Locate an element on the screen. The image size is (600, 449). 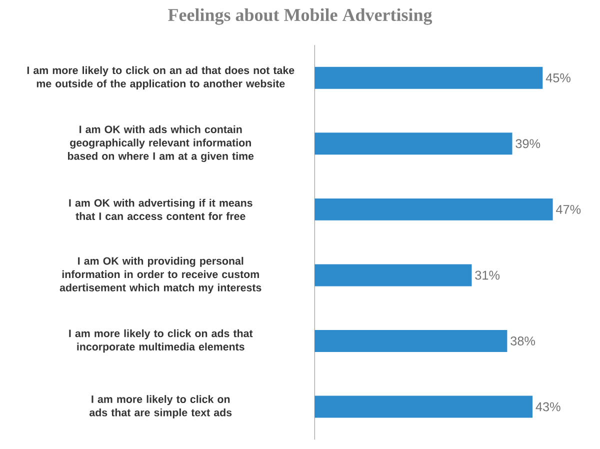
y-tick-label: I am OK with advertising if it means that I can access content for free is located at coordinates (160, 209).